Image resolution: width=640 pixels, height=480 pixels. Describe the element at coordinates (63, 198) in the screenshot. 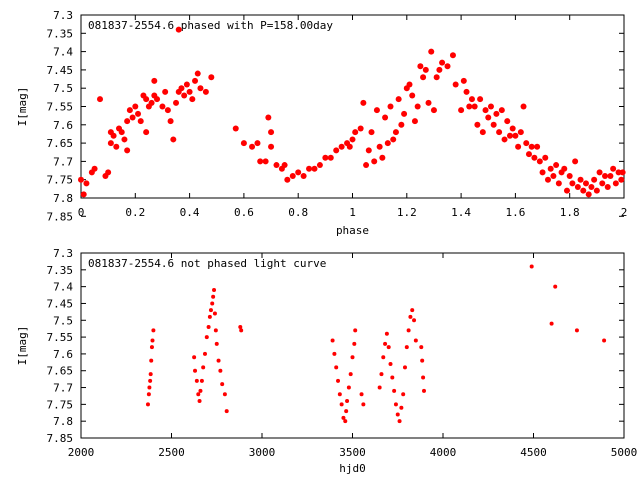

I see `y-tick-label: 7.8` at that location.